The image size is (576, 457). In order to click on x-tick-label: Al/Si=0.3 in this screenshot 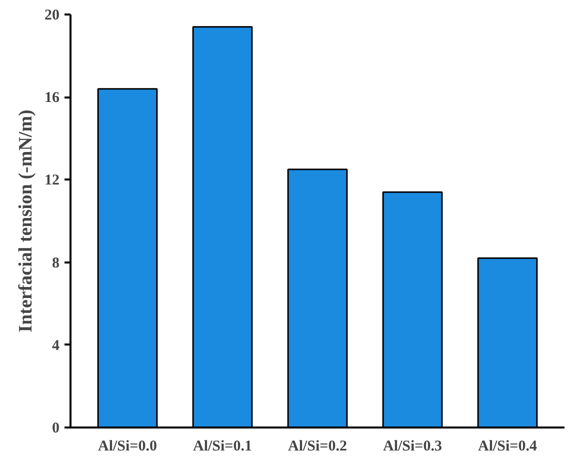, I will do `click(412, 446)`.